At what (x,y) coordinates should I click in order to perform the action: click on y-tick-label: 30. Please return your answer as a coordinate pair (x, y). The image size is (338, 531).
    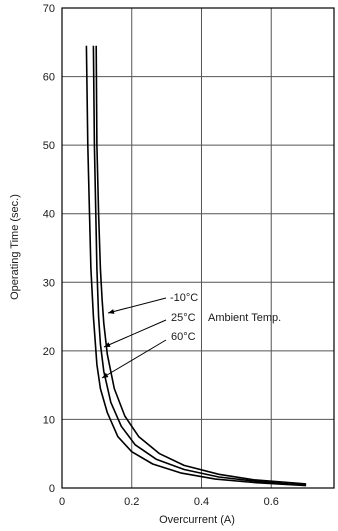
    Looking at the image, I should click on (49, 283).